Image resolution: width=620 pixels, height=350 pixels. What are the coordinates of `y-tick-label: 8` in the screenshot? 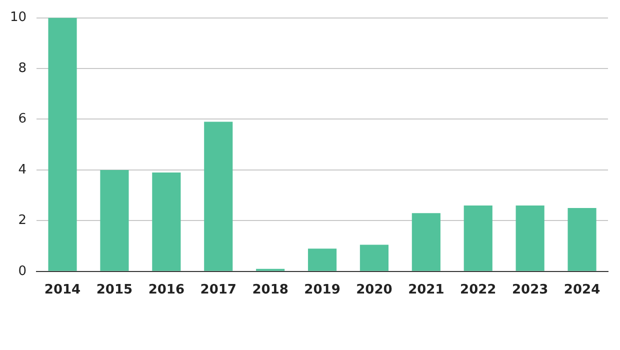 It's located at (22, 68).